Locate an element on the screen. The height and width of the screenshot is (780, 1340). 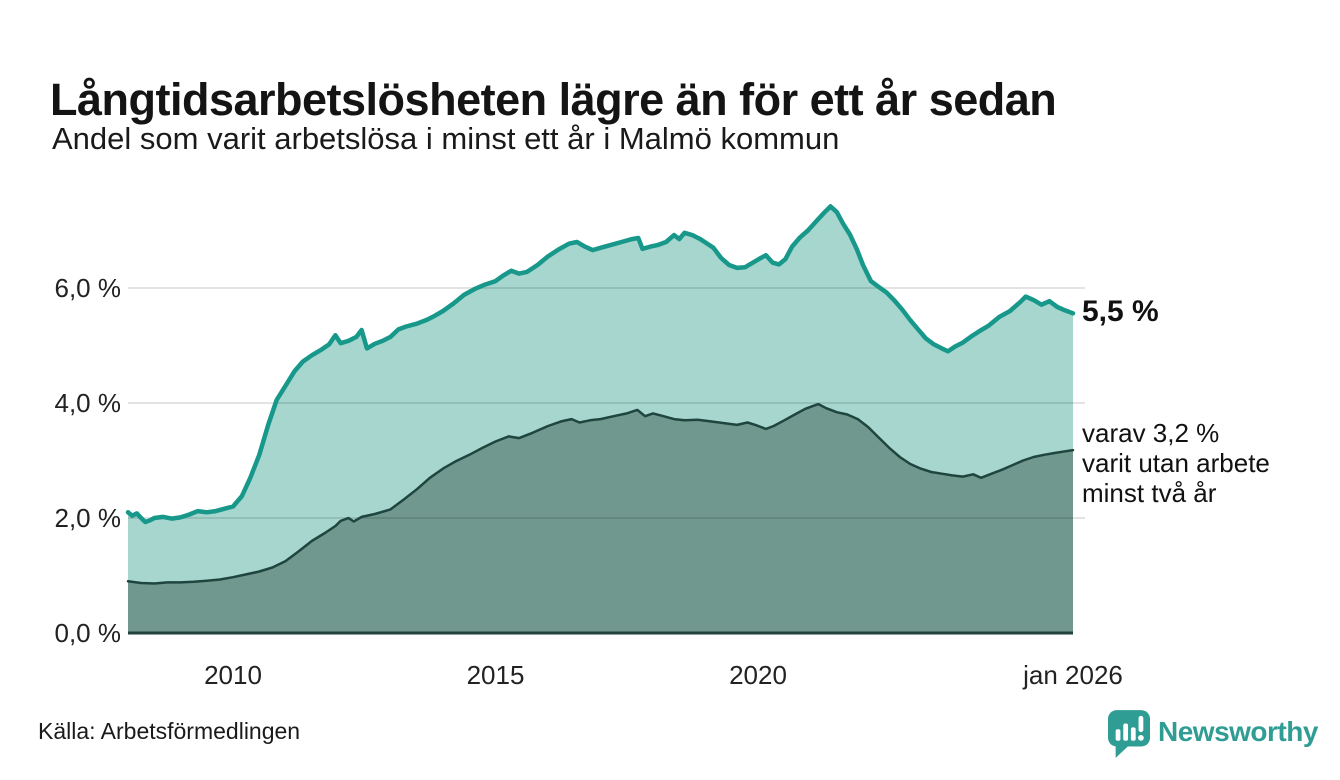
newsworthy-chart-bubble-icon is located at coordinates (1129, 737).